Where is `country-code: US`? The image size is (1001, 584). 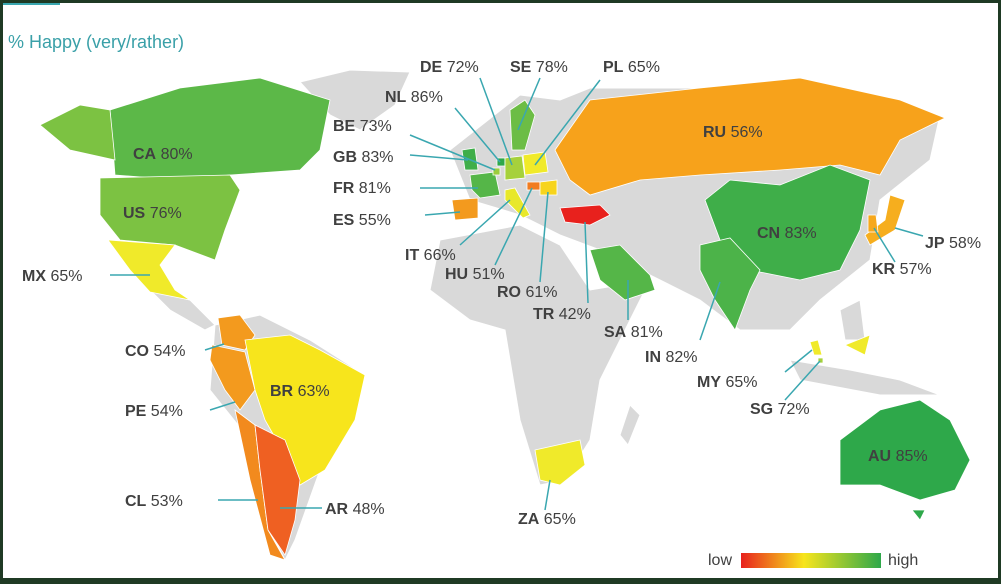
country-code: US is located at coordinates (134, 213).